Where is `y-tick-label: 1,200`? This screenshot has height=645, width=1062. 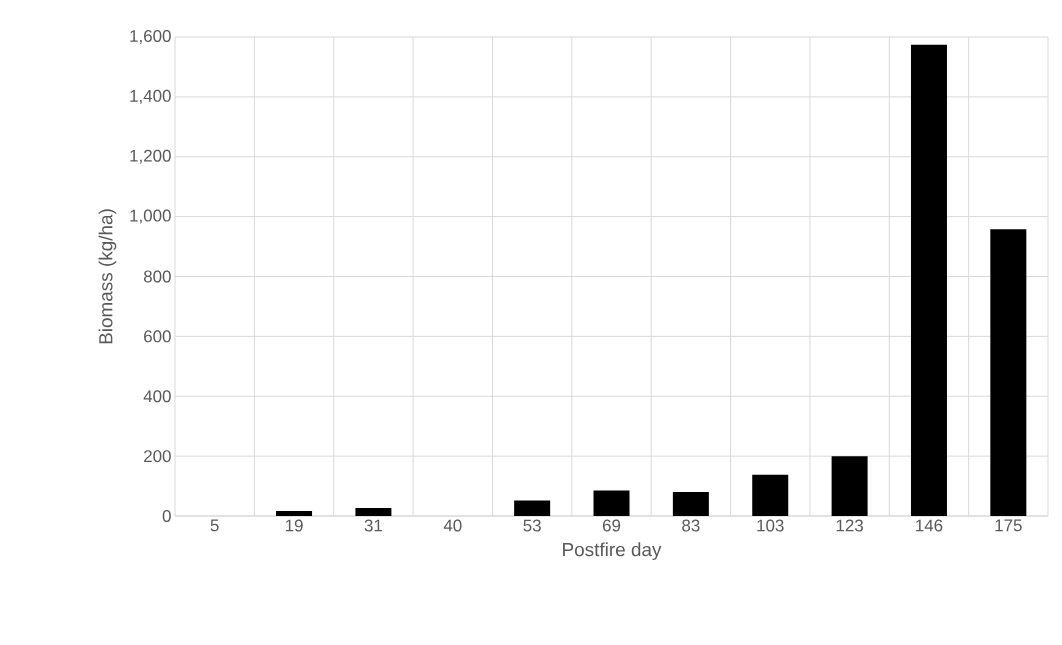 y-tick-label: 1,200 is located at coordinates (150, 156).